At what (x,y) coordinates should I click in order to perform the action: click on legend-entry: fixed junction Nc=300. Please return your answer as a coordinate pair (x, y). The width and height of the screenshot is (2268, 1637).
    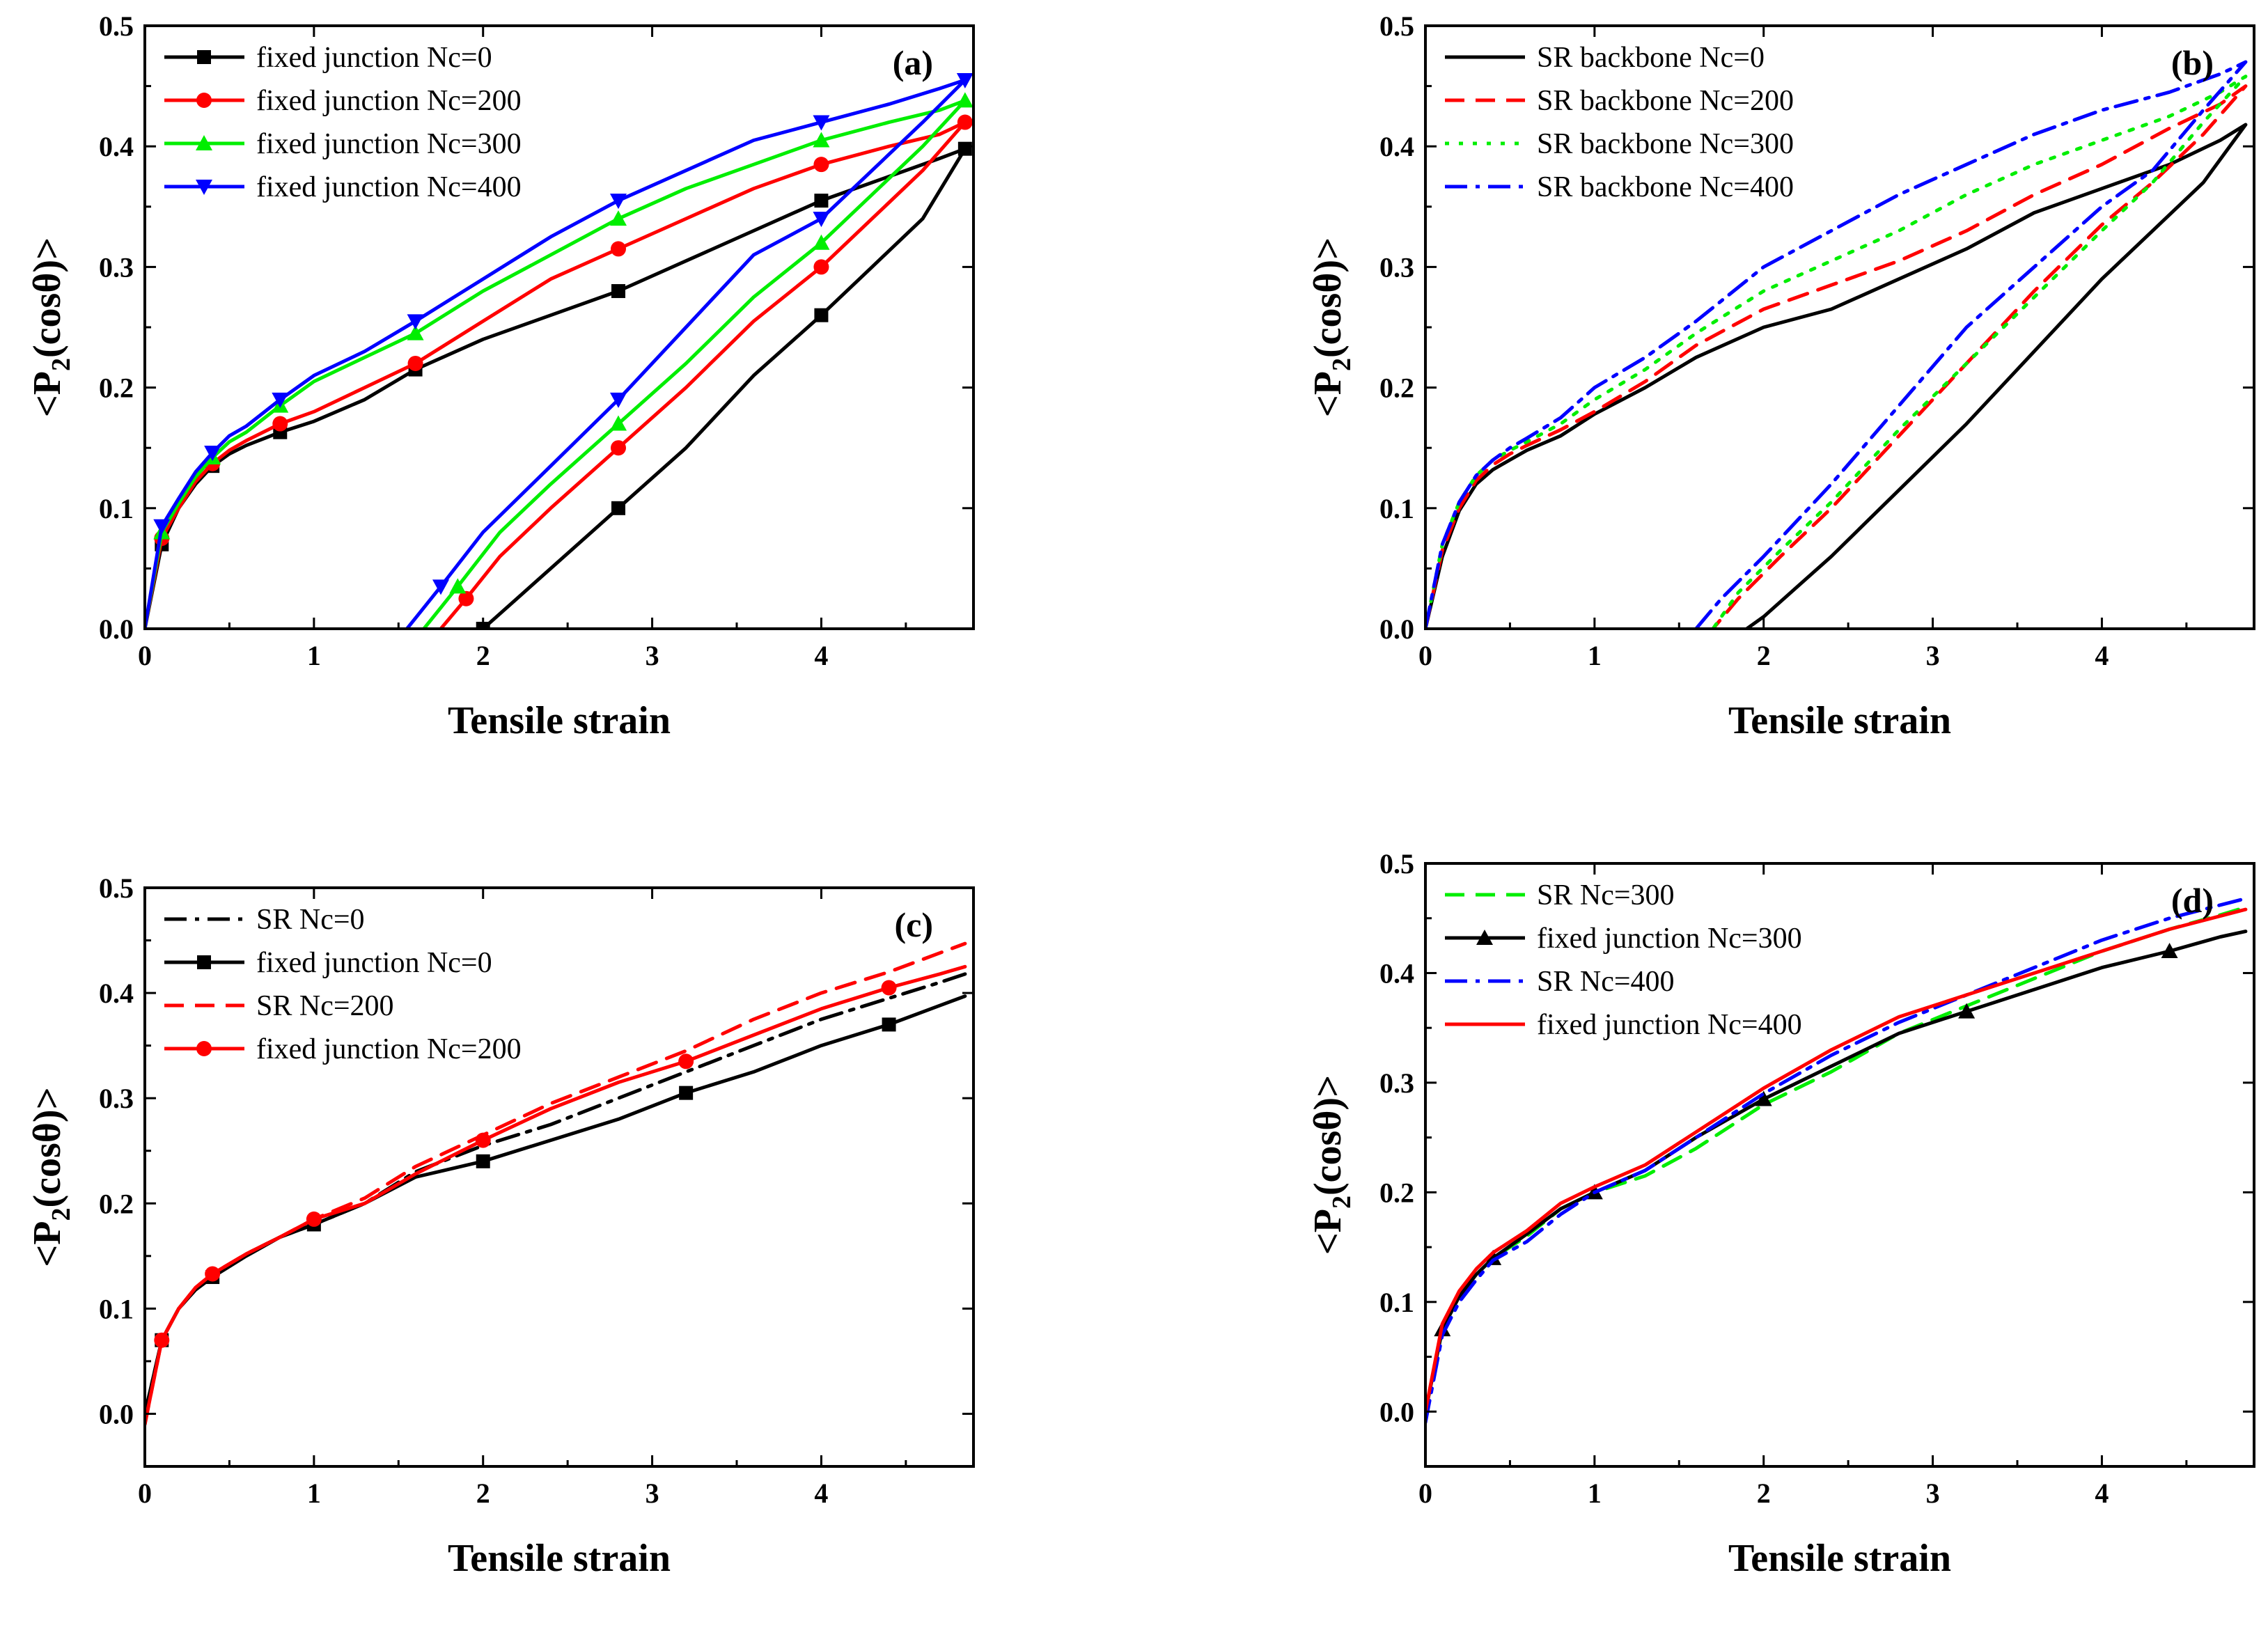
    Looking at the image, I should click on (1669, 939).